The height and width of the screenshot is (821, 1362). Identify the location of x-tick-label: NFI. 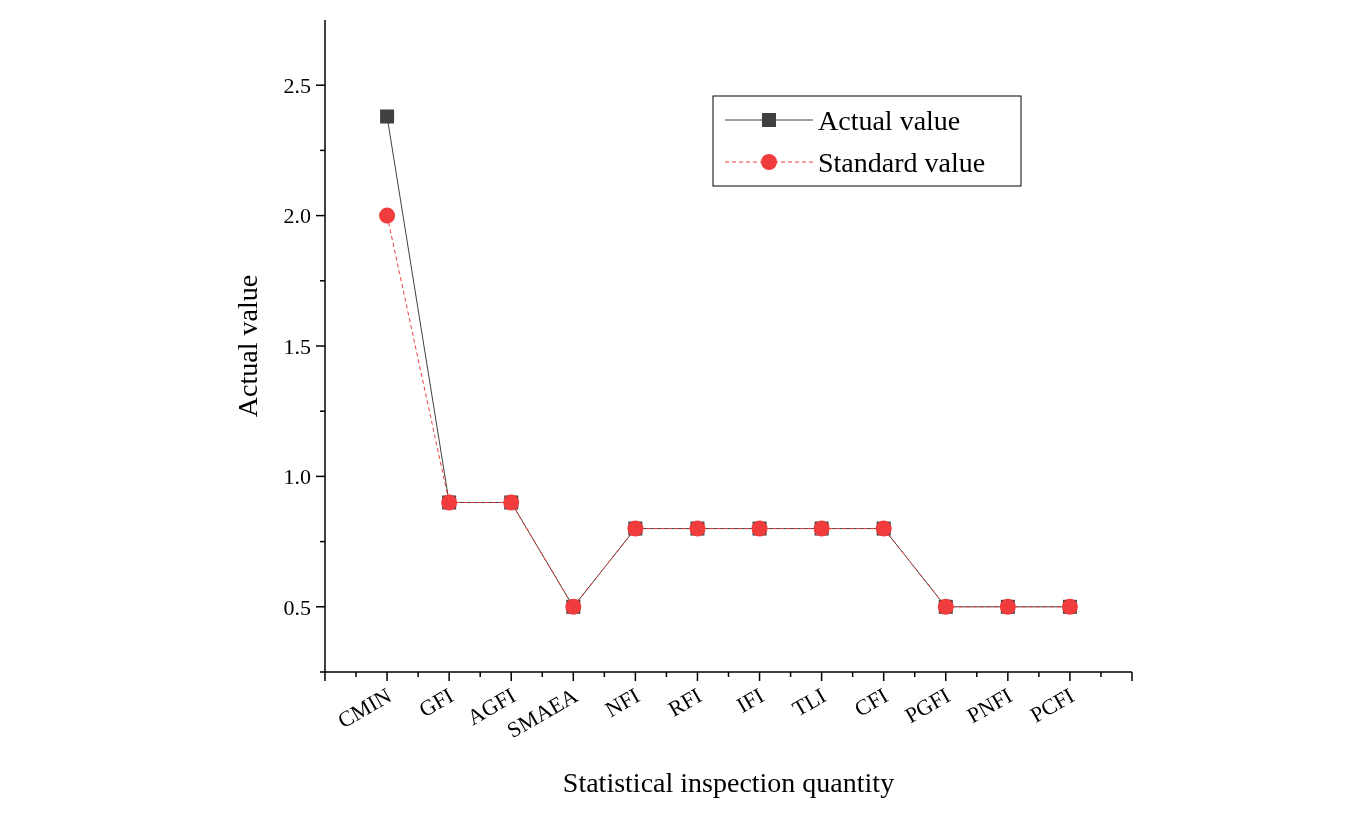
(622, 702).